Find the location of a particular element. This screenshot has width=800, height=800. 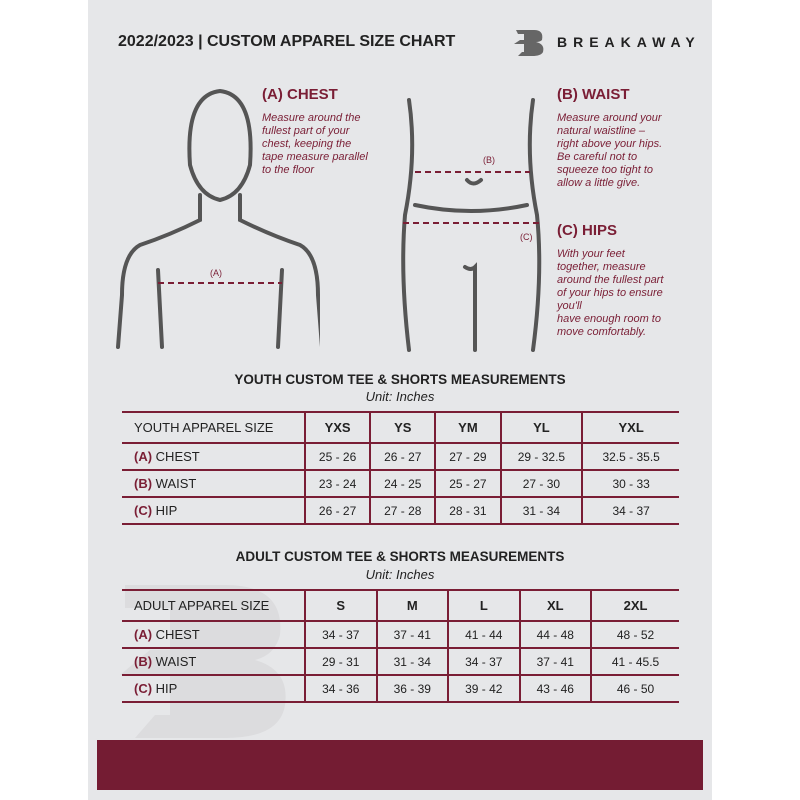

waist-marker-label: (B) is located at coordinates (489, 160).